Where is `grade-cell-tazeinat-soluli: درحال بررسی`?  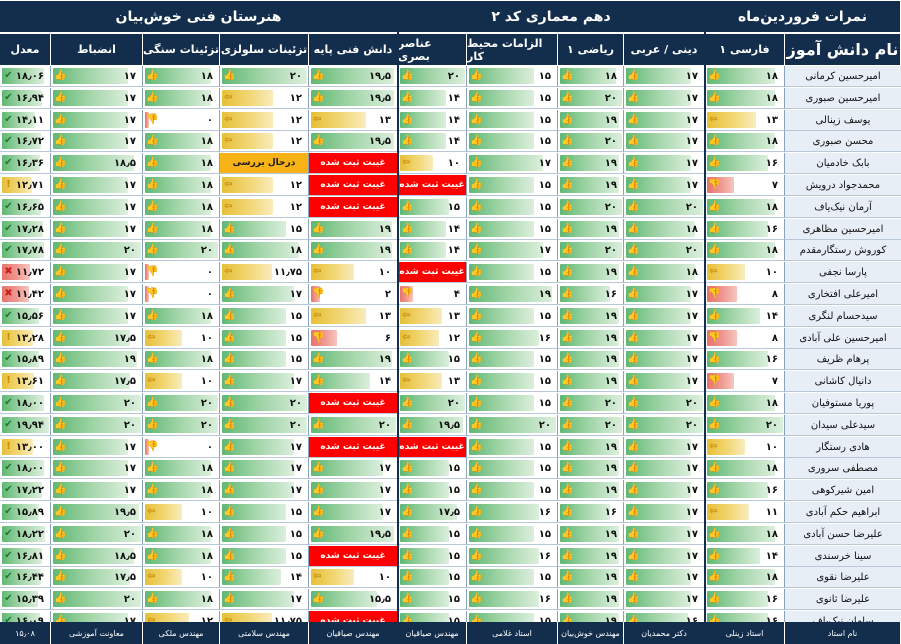 grade-cell-tazeinat-soluli: درحال بررسی is located at coordinates (264, 163).